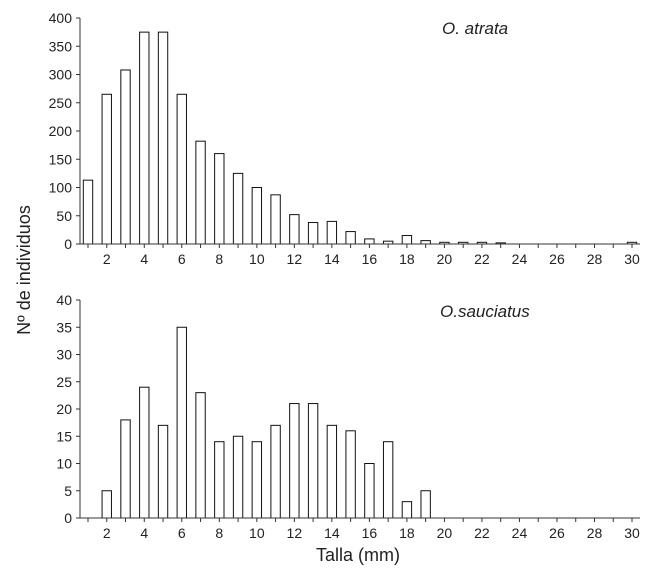 This screenshot has width=650, height=572. I want to click on x-tick-label-top-6: 6, so click(182, 259).